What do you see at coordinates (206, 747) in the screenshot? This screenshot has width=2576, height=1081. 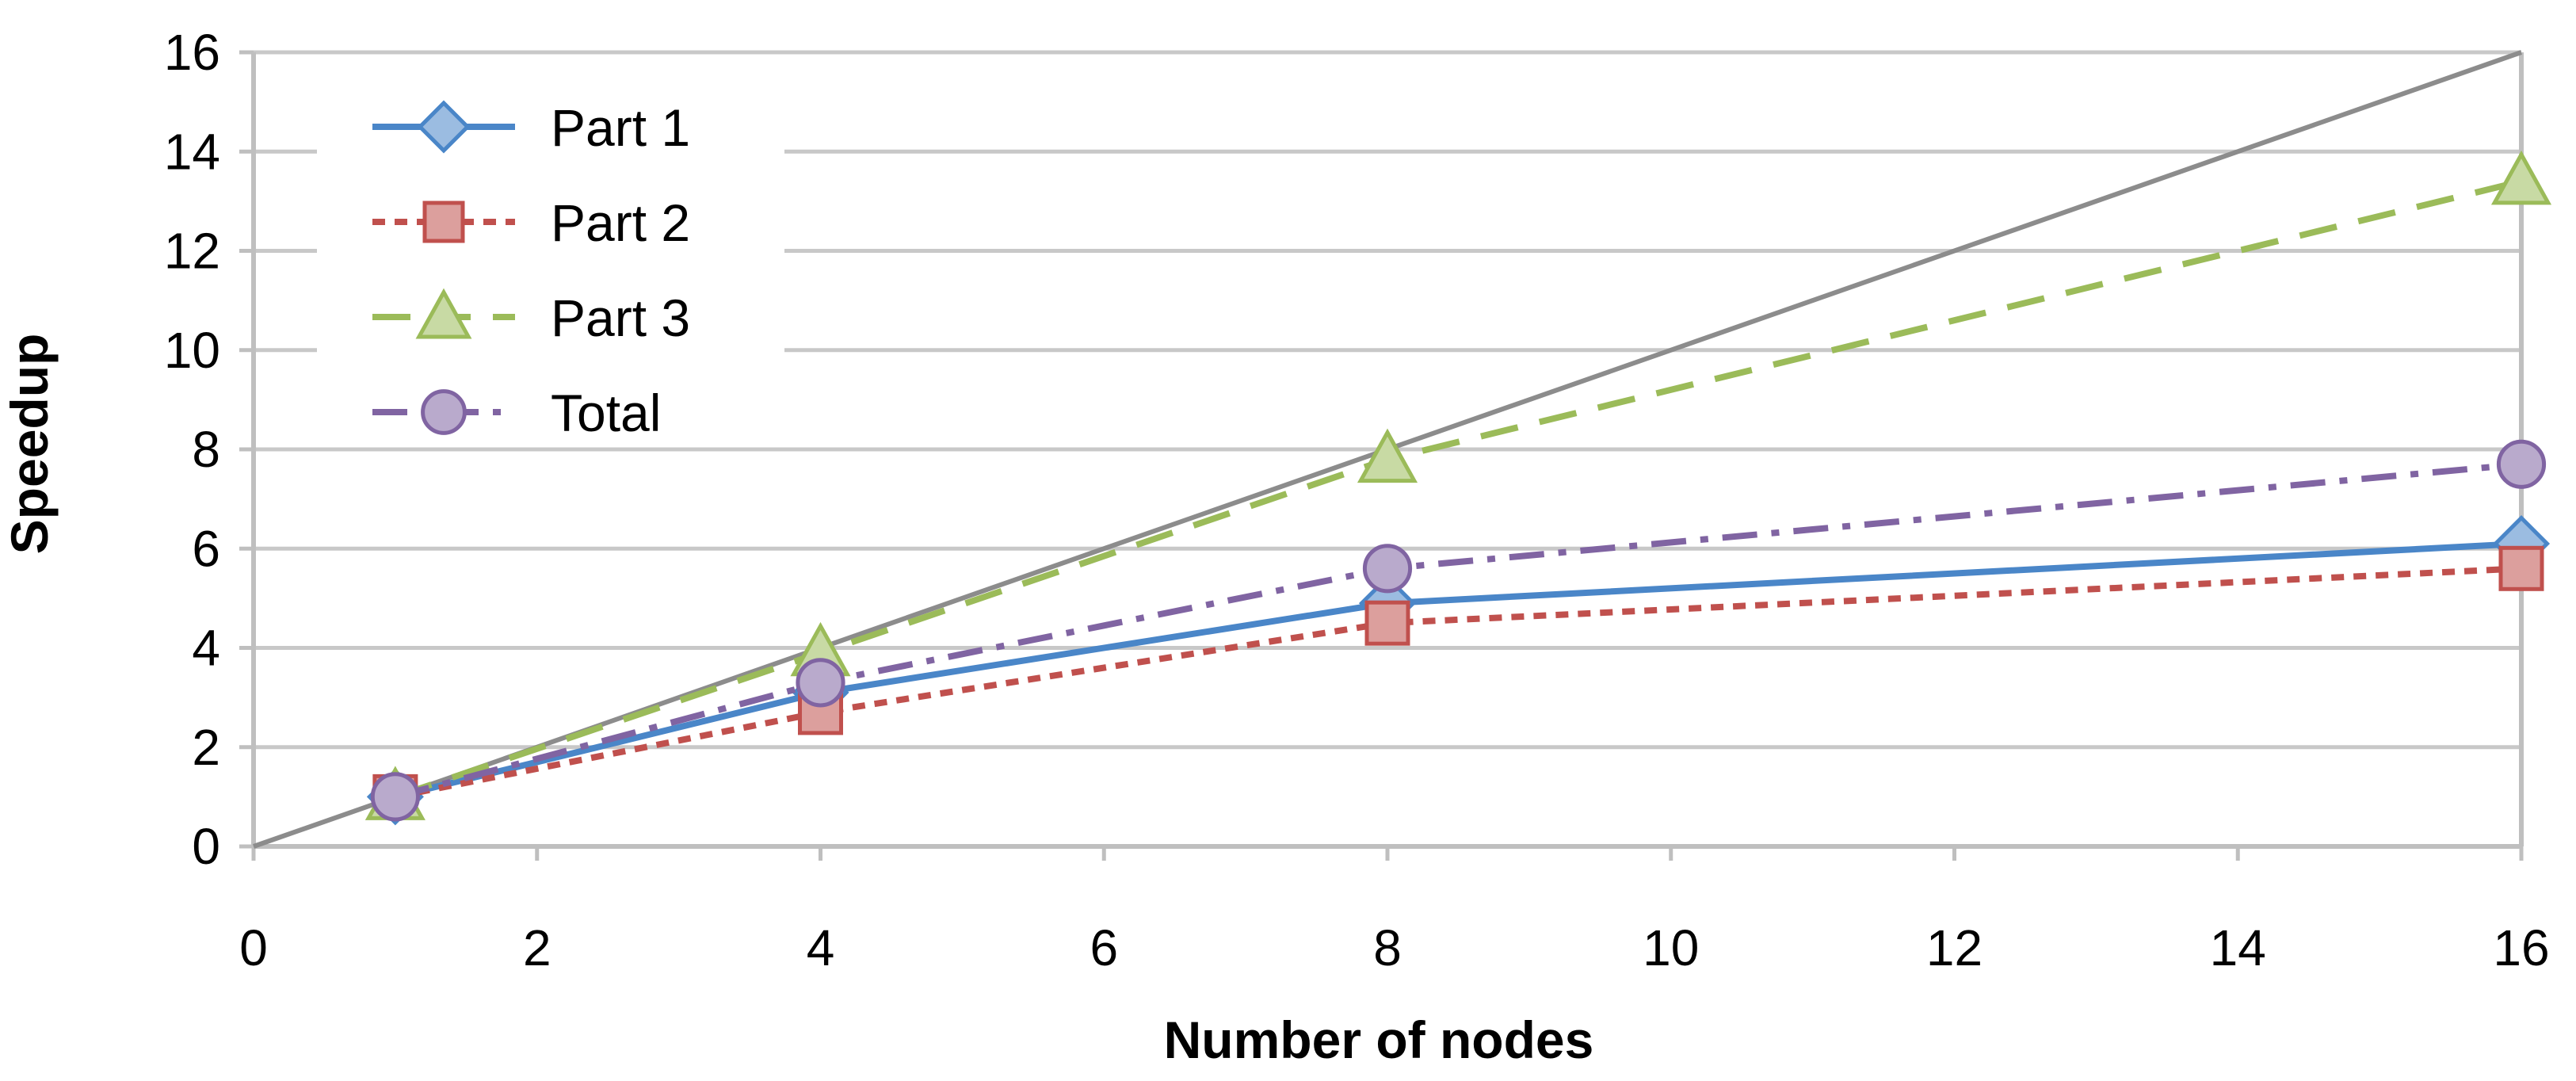 I see `y-tick-label-2: 2` at bounding box center [206, 747].